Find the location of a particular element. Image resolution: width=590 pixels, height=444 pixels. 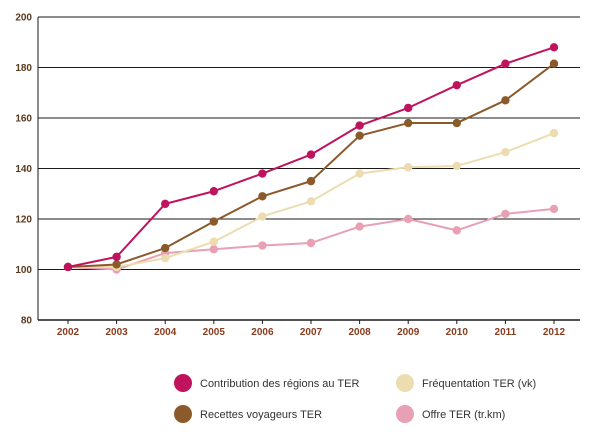

x-tick-label: 2006 is located at coordinates (262, 332).